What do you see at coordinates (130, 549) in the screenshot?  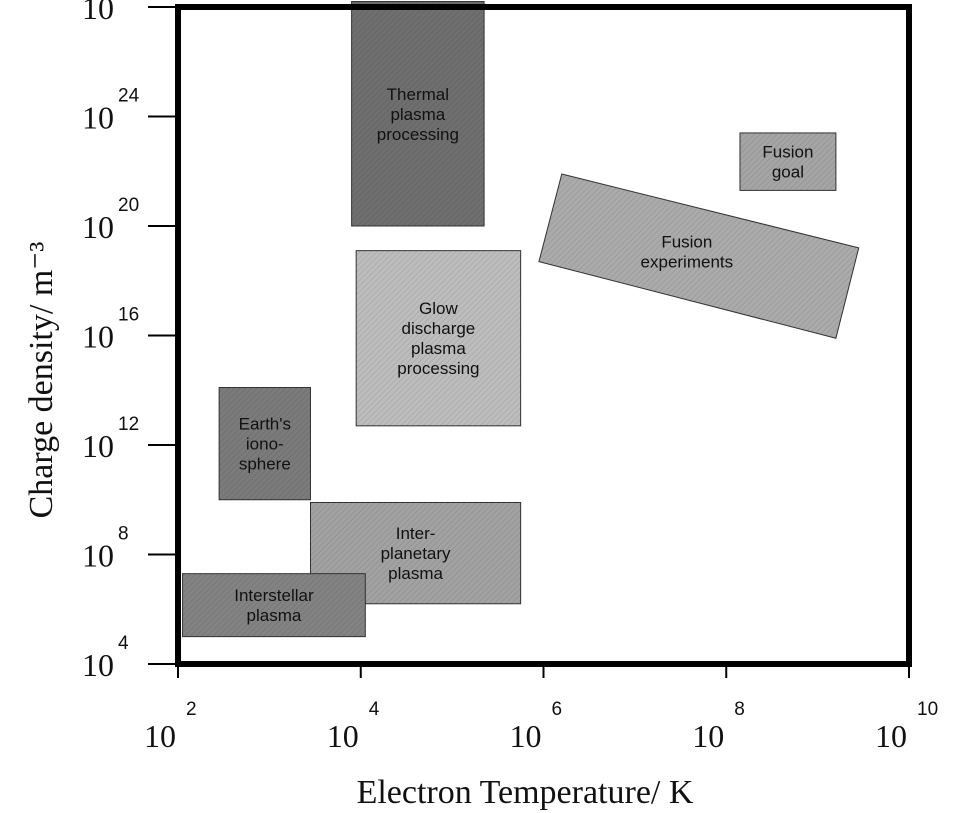 I see `y-tick-8: 108` at bounding box center [130, 549].